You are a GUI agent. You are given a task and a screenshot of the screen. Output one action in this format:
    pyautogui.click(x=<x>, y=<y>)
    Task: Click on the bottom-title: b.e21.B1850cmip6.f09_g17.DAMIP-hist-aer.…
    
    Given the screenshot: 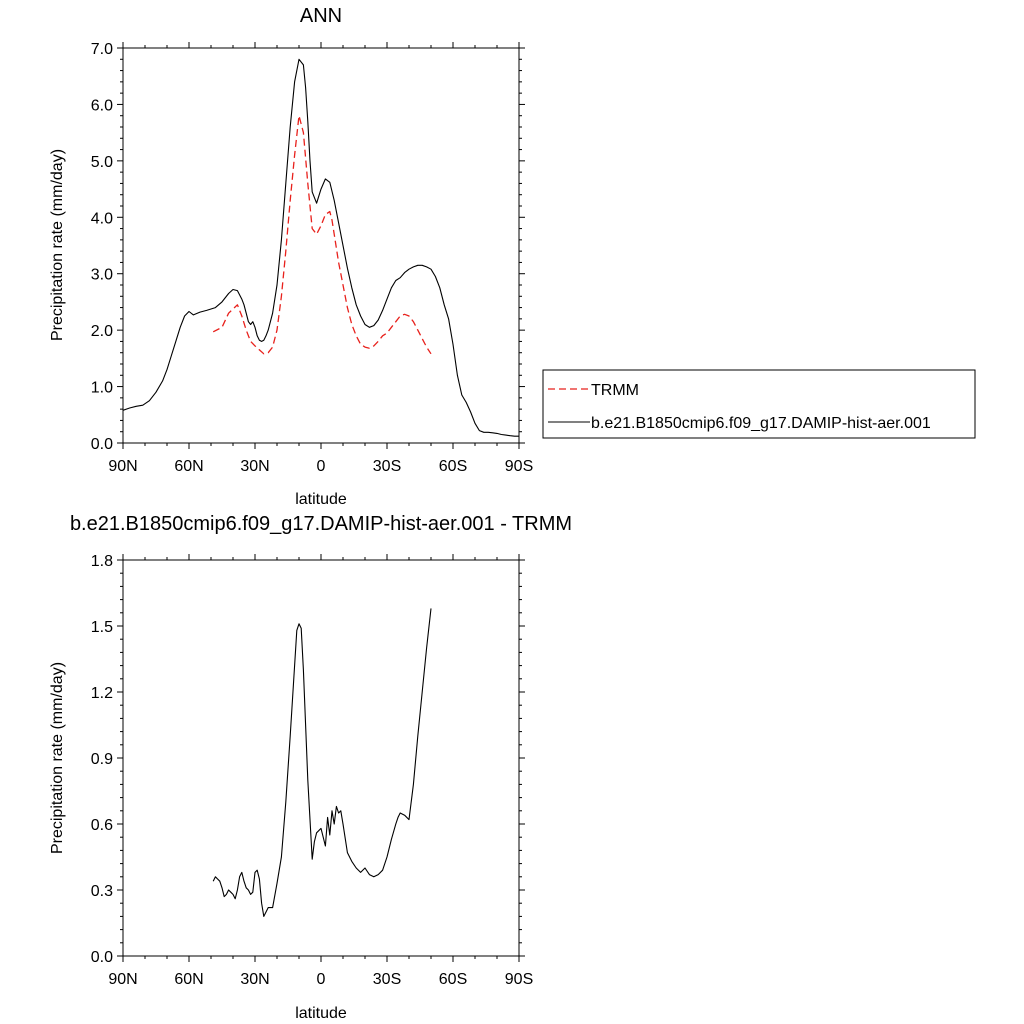 What is the action you would take?
    pyautogui.click(x=321, y=524)
    